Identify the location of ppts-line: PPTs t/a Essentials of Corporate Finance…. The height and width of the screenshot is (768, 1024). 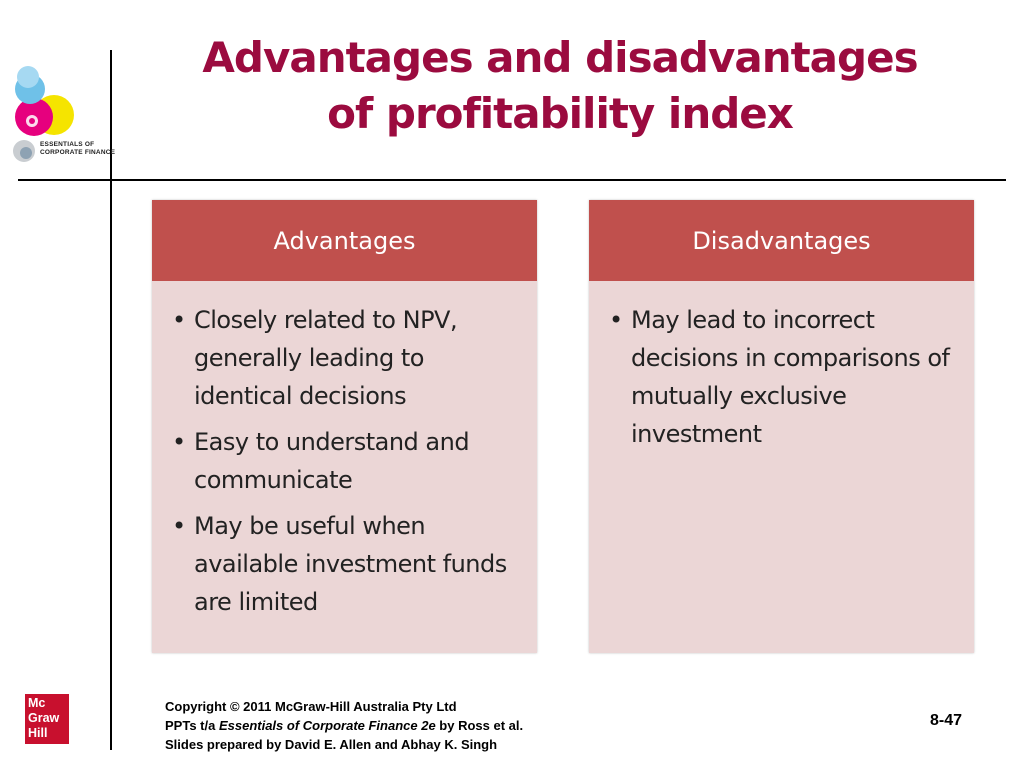
(344, 725).